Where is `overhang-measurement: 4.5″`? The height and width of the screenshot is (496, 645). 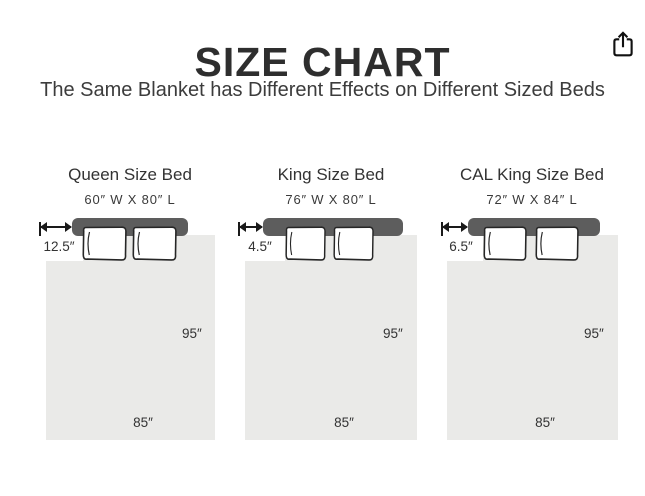
overhang-measurement: 4.5″ is located at coordinates (260, 246).